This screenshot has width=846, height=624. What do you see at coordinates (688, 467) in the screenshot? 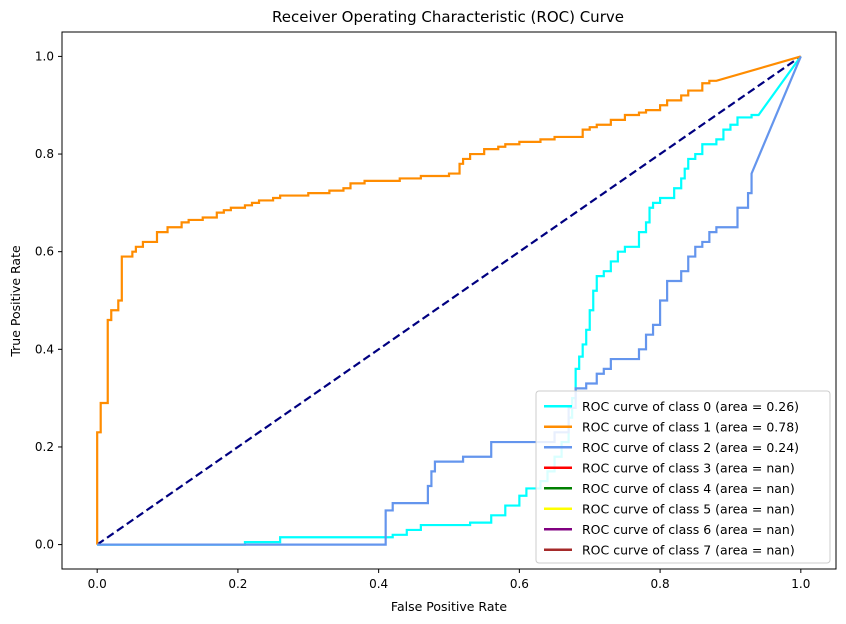
I see `legend-label-class-3: ROC curve of class 3 (area = nan)` at bounding box center [688, 467].